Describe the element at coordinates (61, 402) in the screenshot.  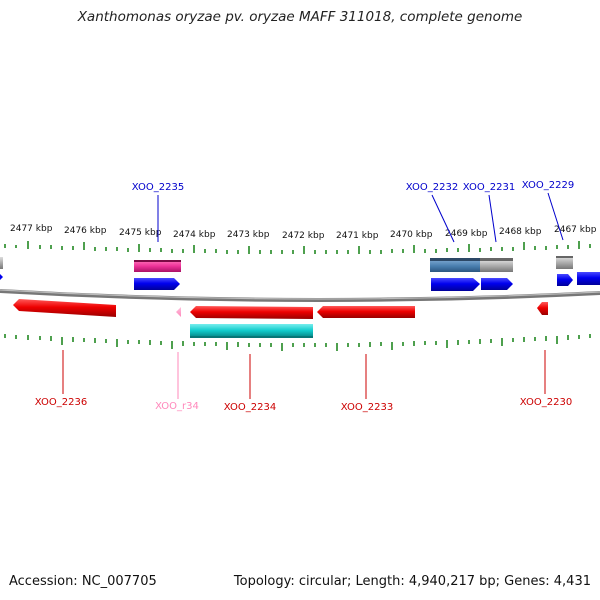
I see `gene-label-xoo-2236: XOO_2236` at that location.